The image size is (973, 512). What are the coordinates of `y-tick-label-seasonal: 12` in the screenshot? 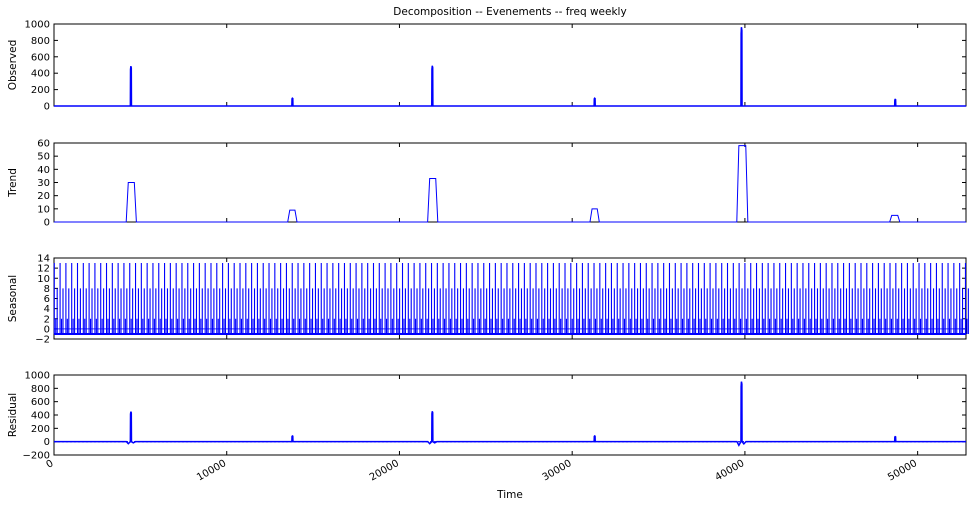 It's located at (43, 269).